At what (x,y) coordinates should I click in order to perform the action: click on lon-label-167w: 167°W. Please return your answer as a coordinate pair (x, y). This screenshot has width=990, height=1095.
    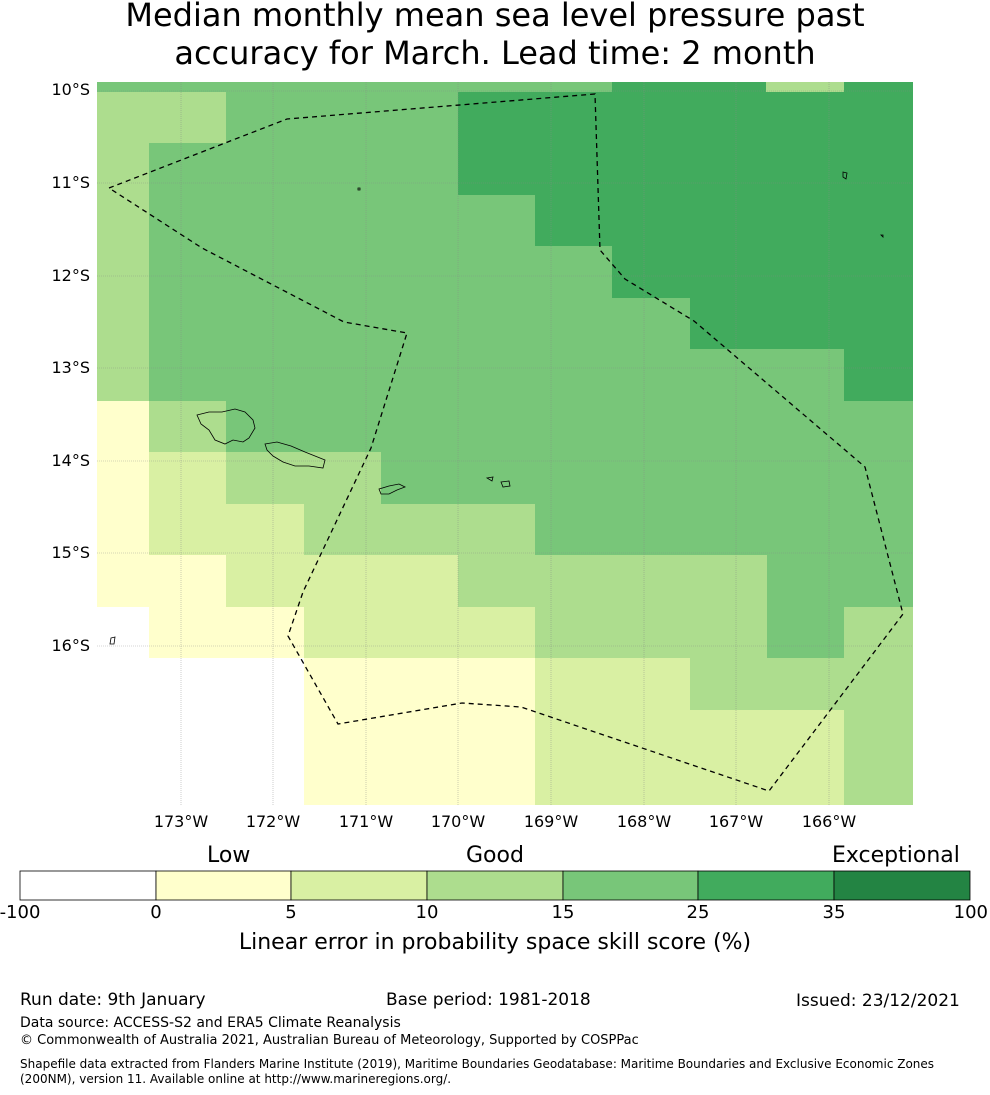
    Looking at the image, I should click on (736, 821).